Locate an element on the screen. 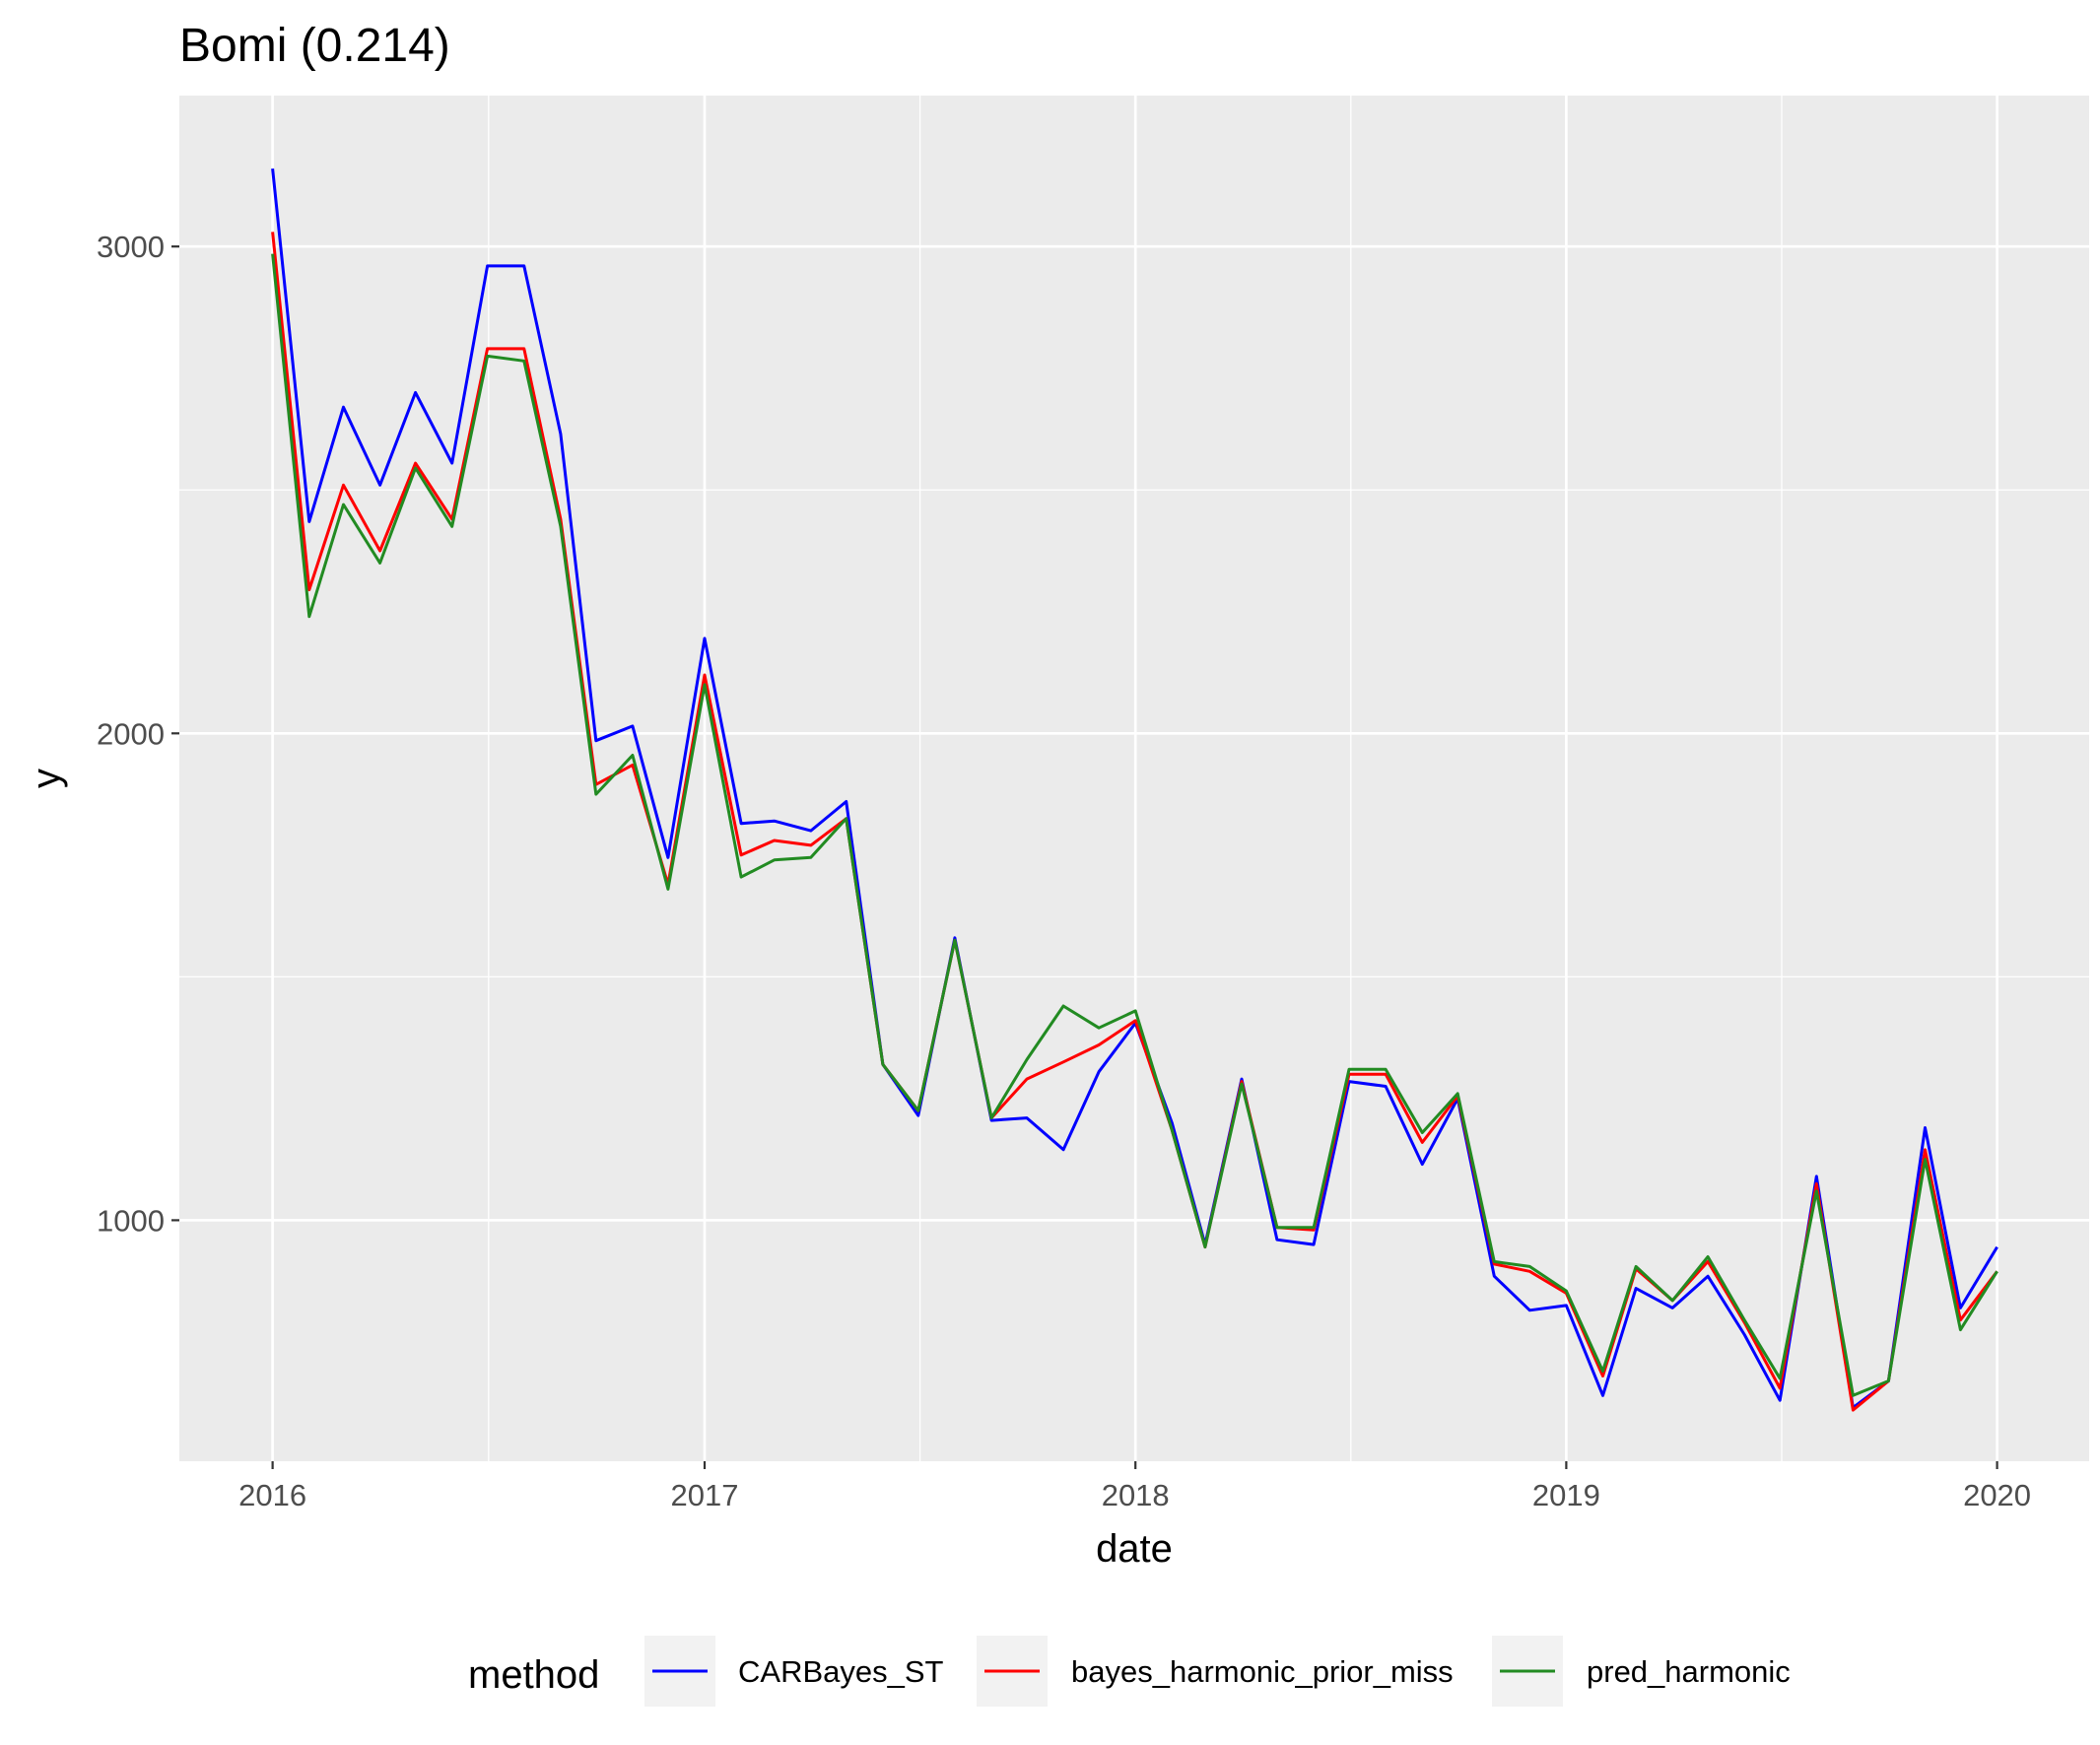 The height and width of the screenshot is (1745, 2100). x-axis: 2016 2017 2018 2019 2020 is located at coordinates (1134, 1487).